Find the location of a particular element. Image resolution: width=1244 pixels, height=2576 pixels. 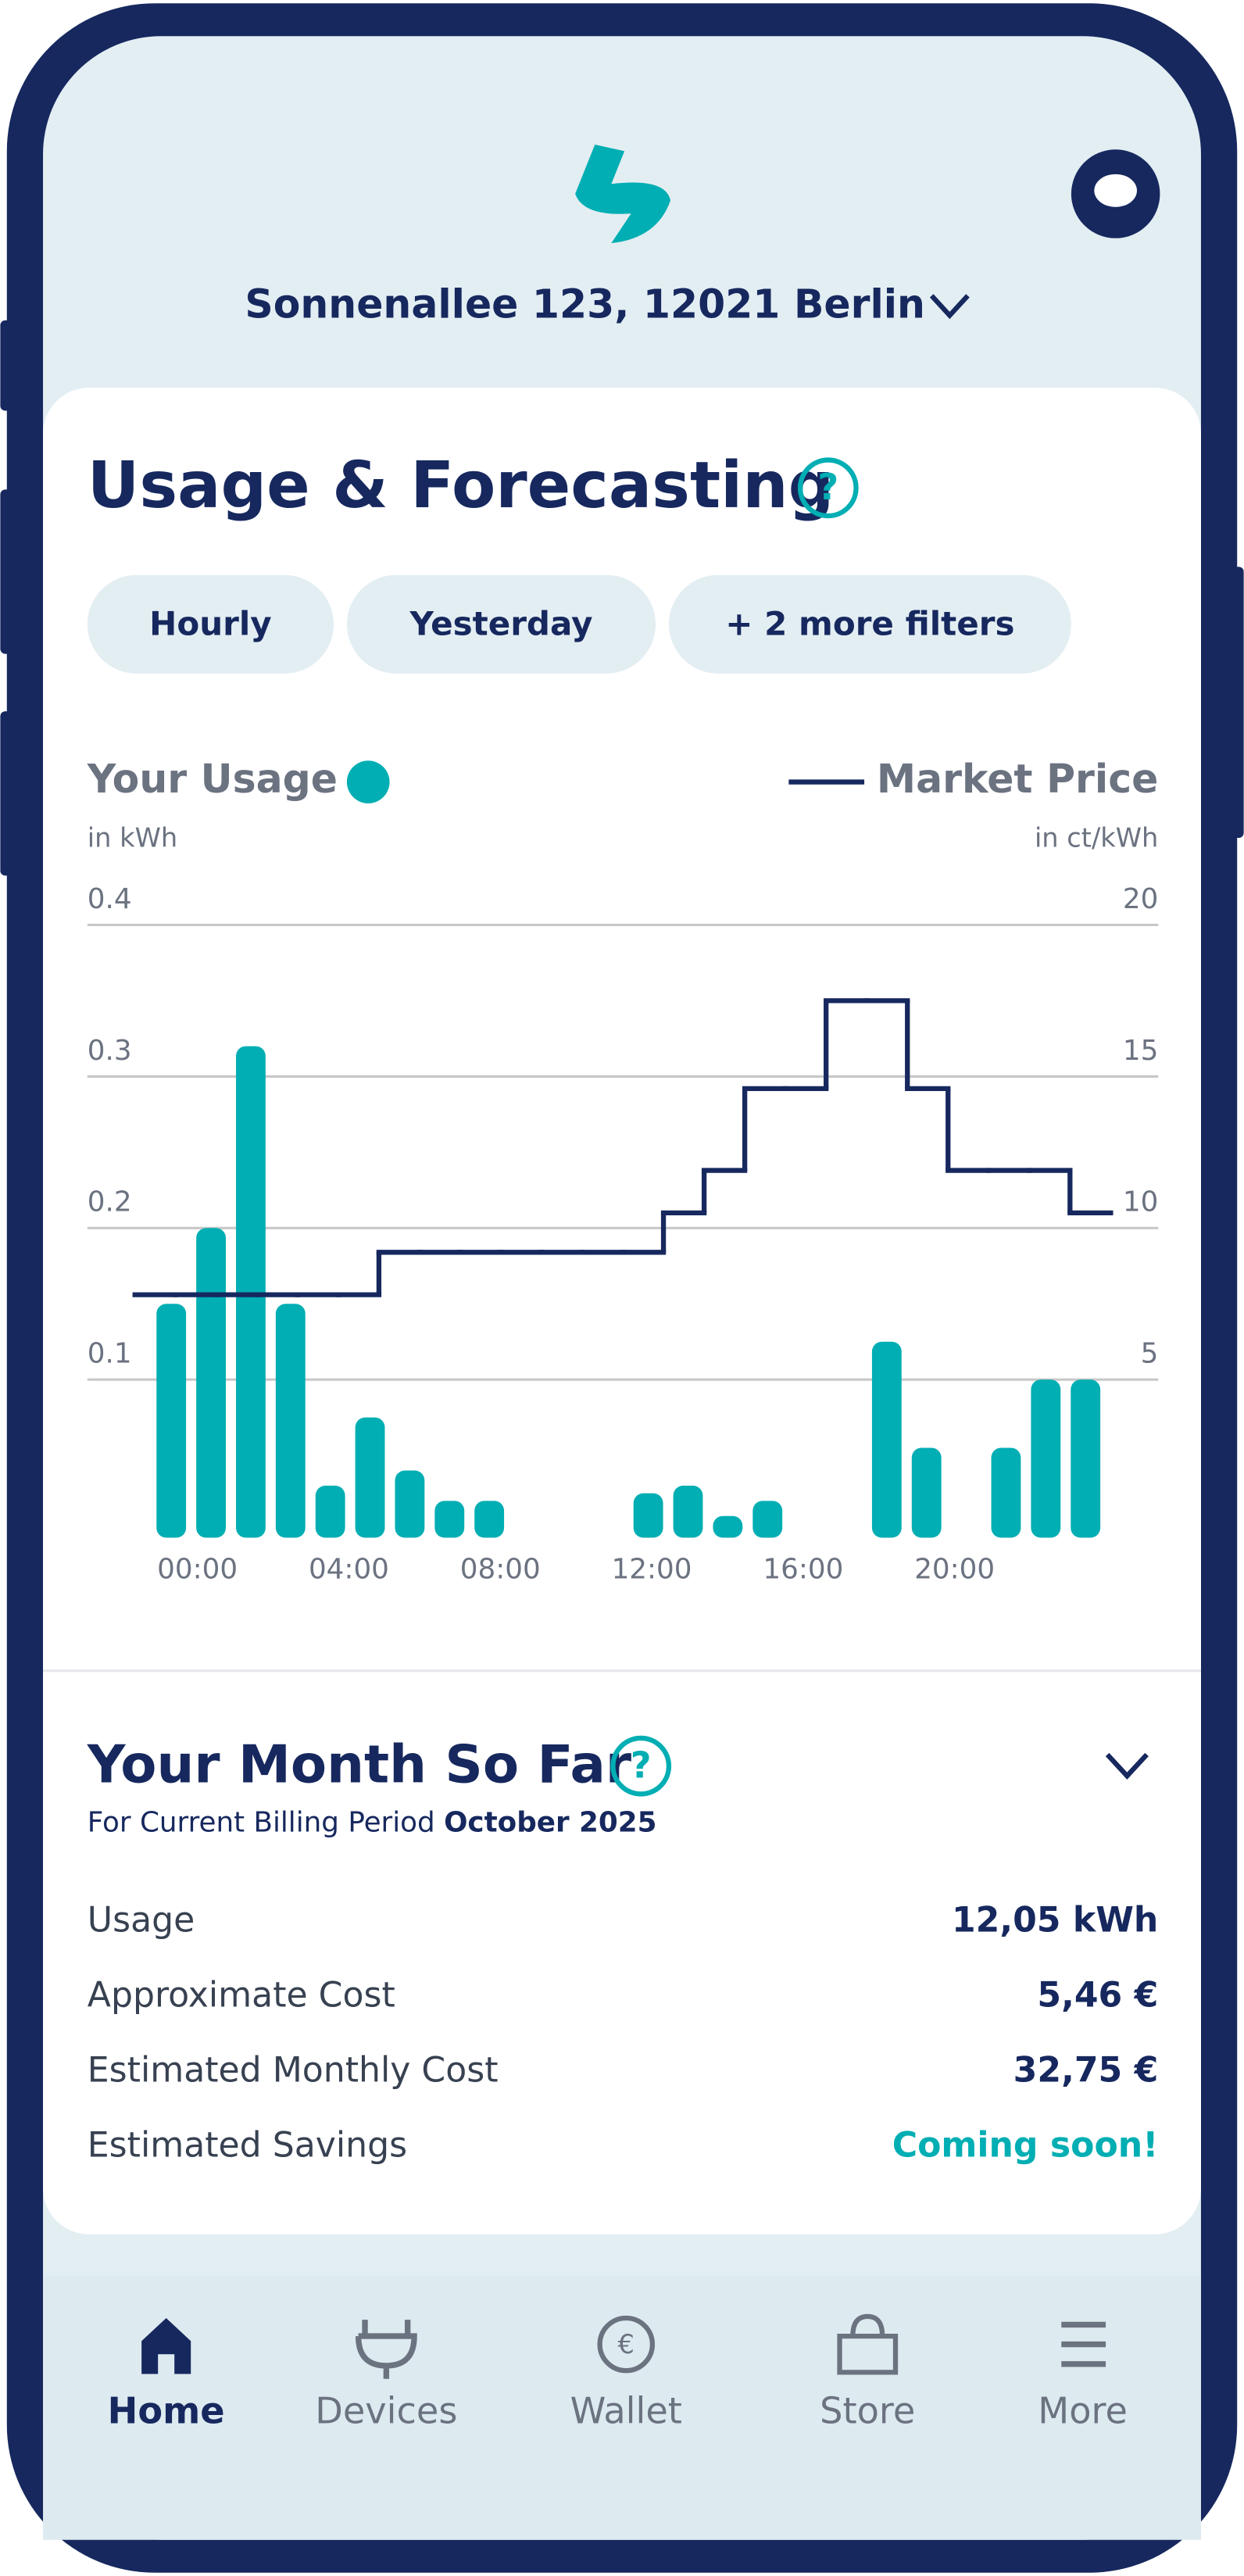

filter-label: Hourly is located at coordinates (211, 623).